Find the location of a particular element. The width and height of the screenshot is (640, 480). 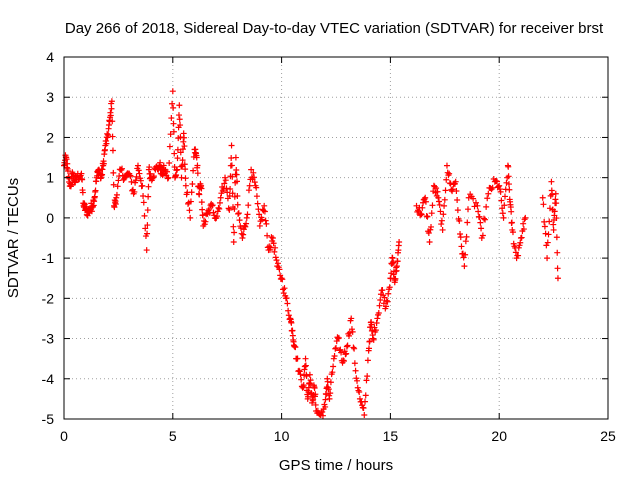

y-tick-label: -5 is located at coordinates (48, 419).